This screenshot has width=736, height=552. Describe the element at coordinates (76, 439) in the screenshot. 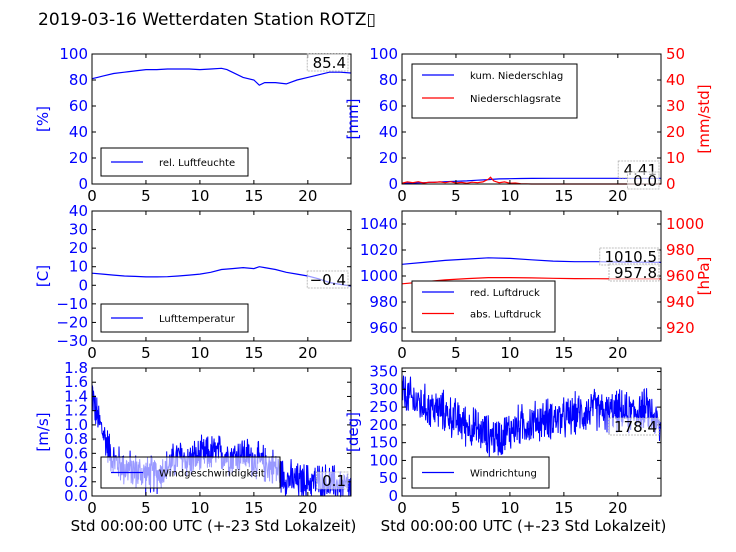

I see `y-tick-label: 0.8` at that location.